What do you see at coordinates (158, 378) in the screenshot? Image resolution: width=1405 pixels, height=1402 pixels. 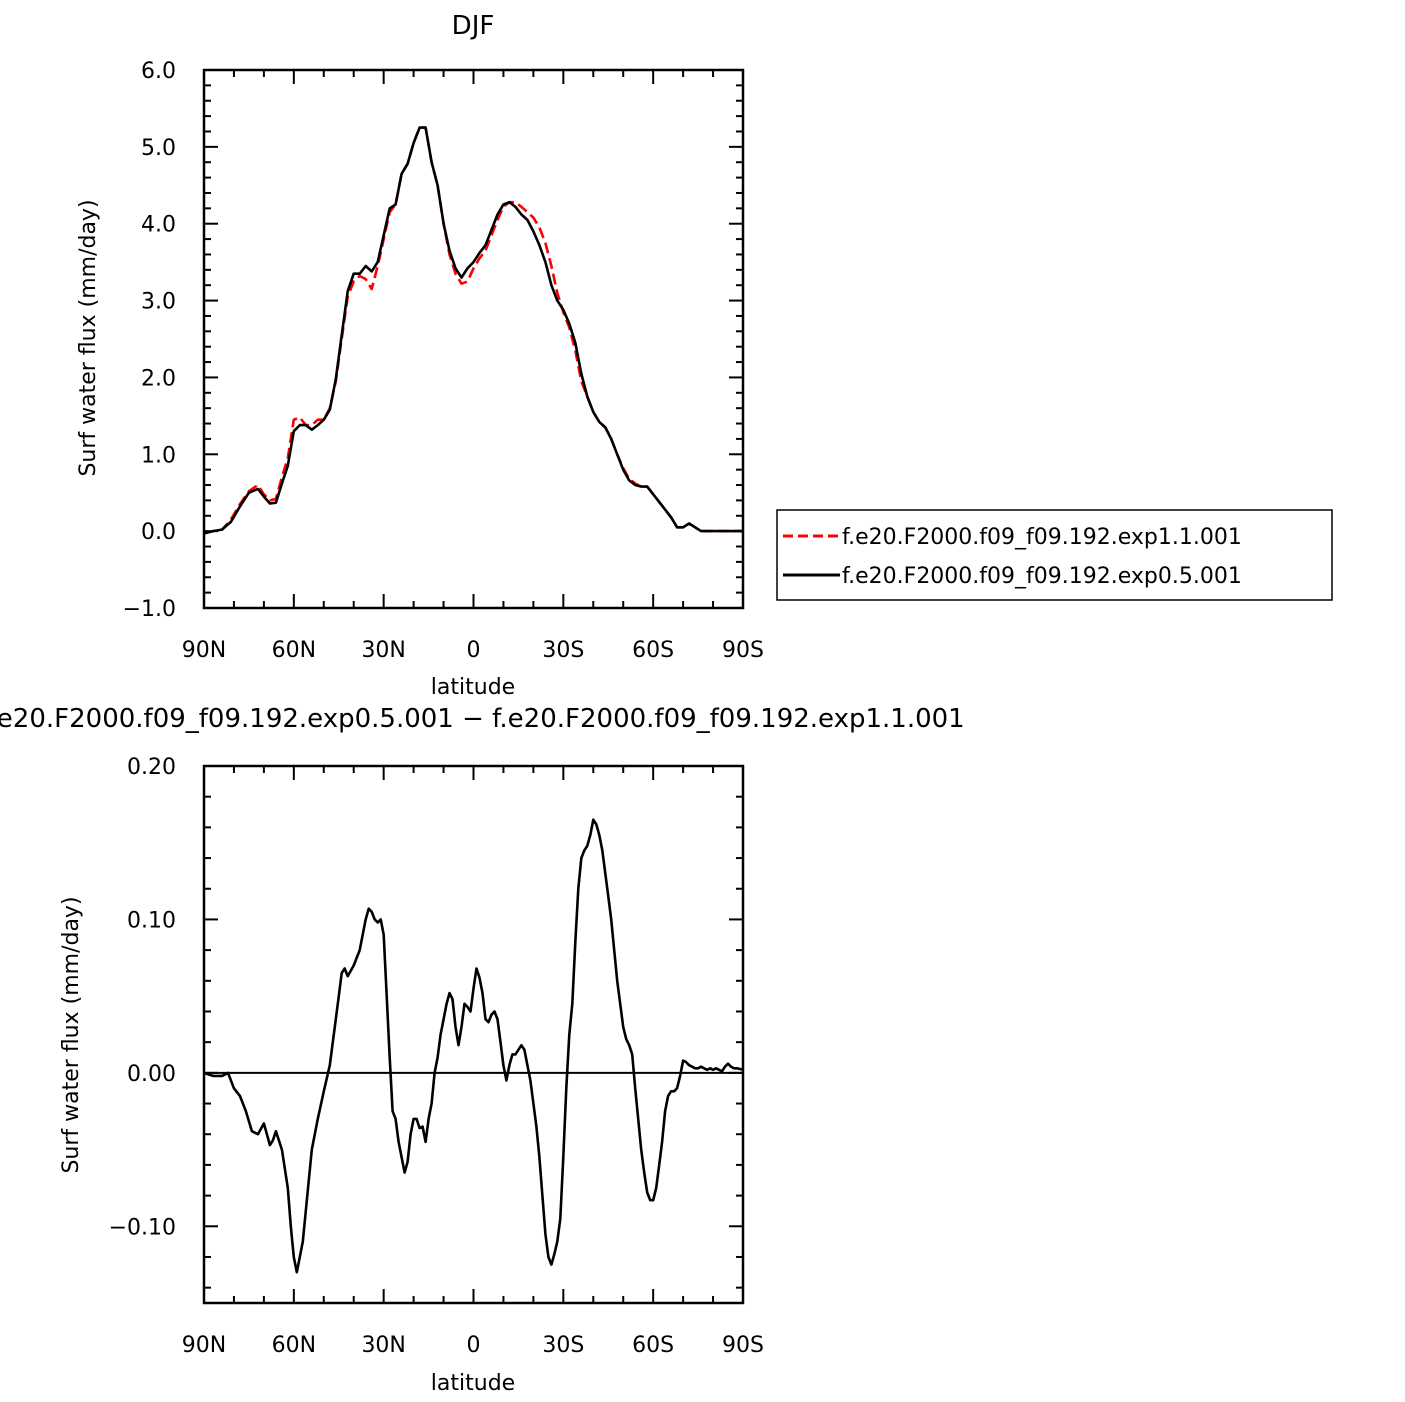 I see `y-tick-label: 2.0` at bounding box center [158, 378].